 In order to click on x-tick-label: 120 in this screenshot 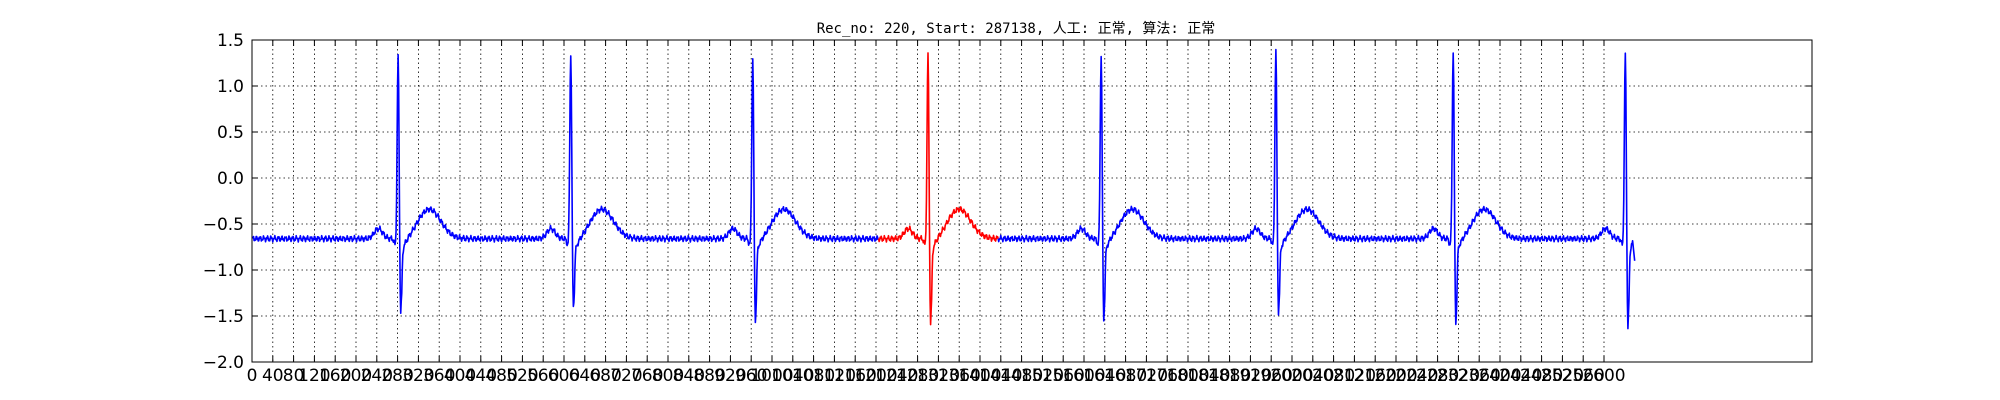, I will do `click(314, 376)`.